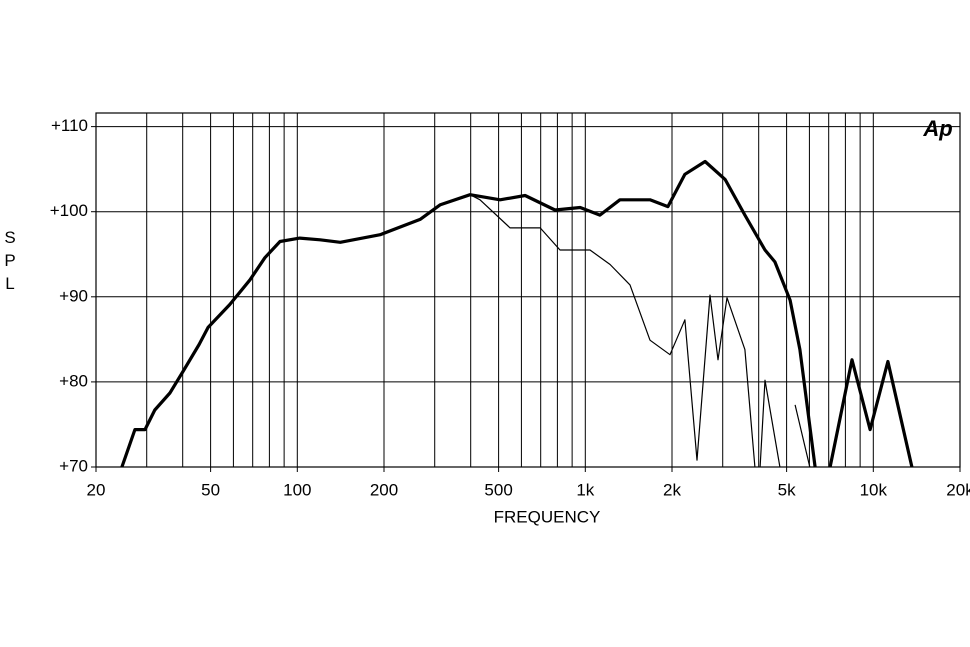  I want to click on x-tick-label: 500, so click(498, 489).